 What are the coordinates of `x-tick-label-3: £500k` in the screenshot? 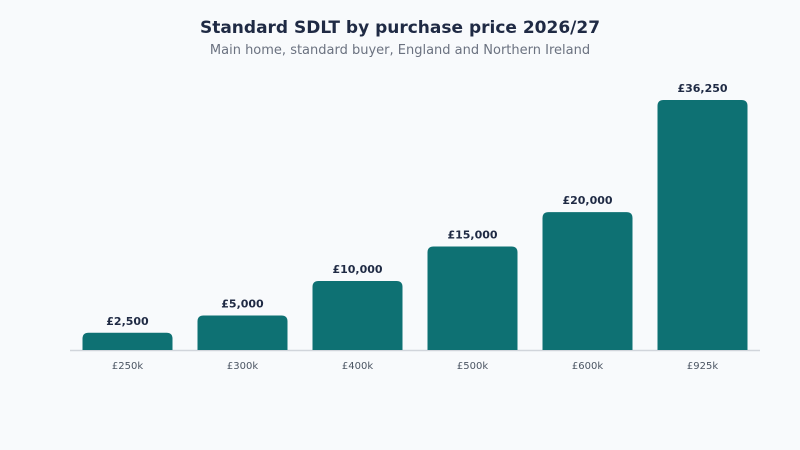 It's located at (472, 366).